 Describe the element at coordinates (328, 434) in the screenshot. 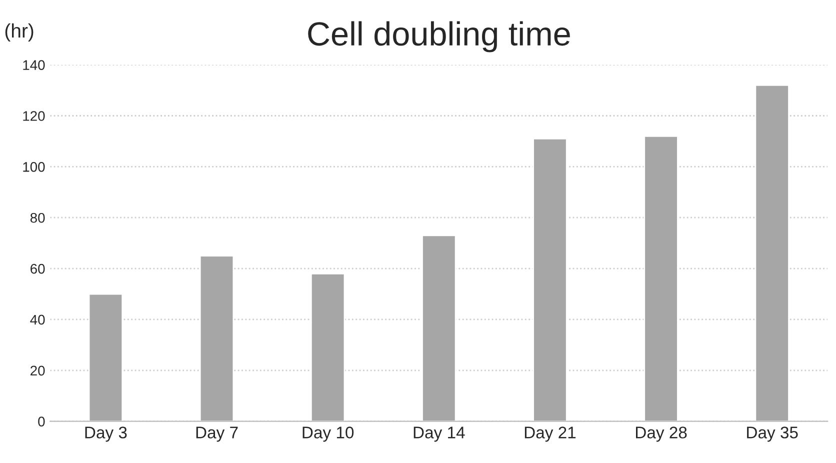

I see `x-tick-label: Day 10` at that location.